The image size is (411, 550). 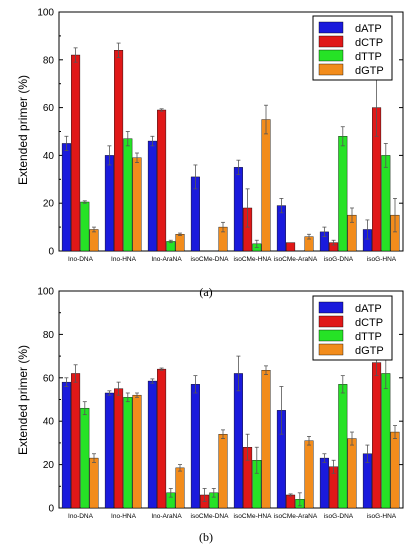 I want to click on bar-dGTP-isoCMe-DNA, so click(x=223, y=471).